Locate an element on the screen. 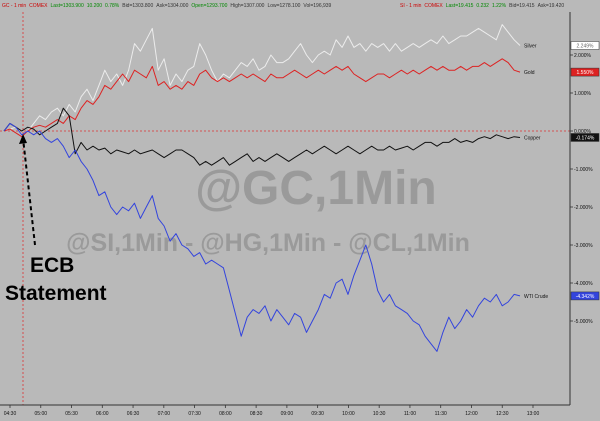 The width and height of the screenshot is (600, 421). gold-quote-field-0: GC - 1 min is located at coordinates (14, 6).